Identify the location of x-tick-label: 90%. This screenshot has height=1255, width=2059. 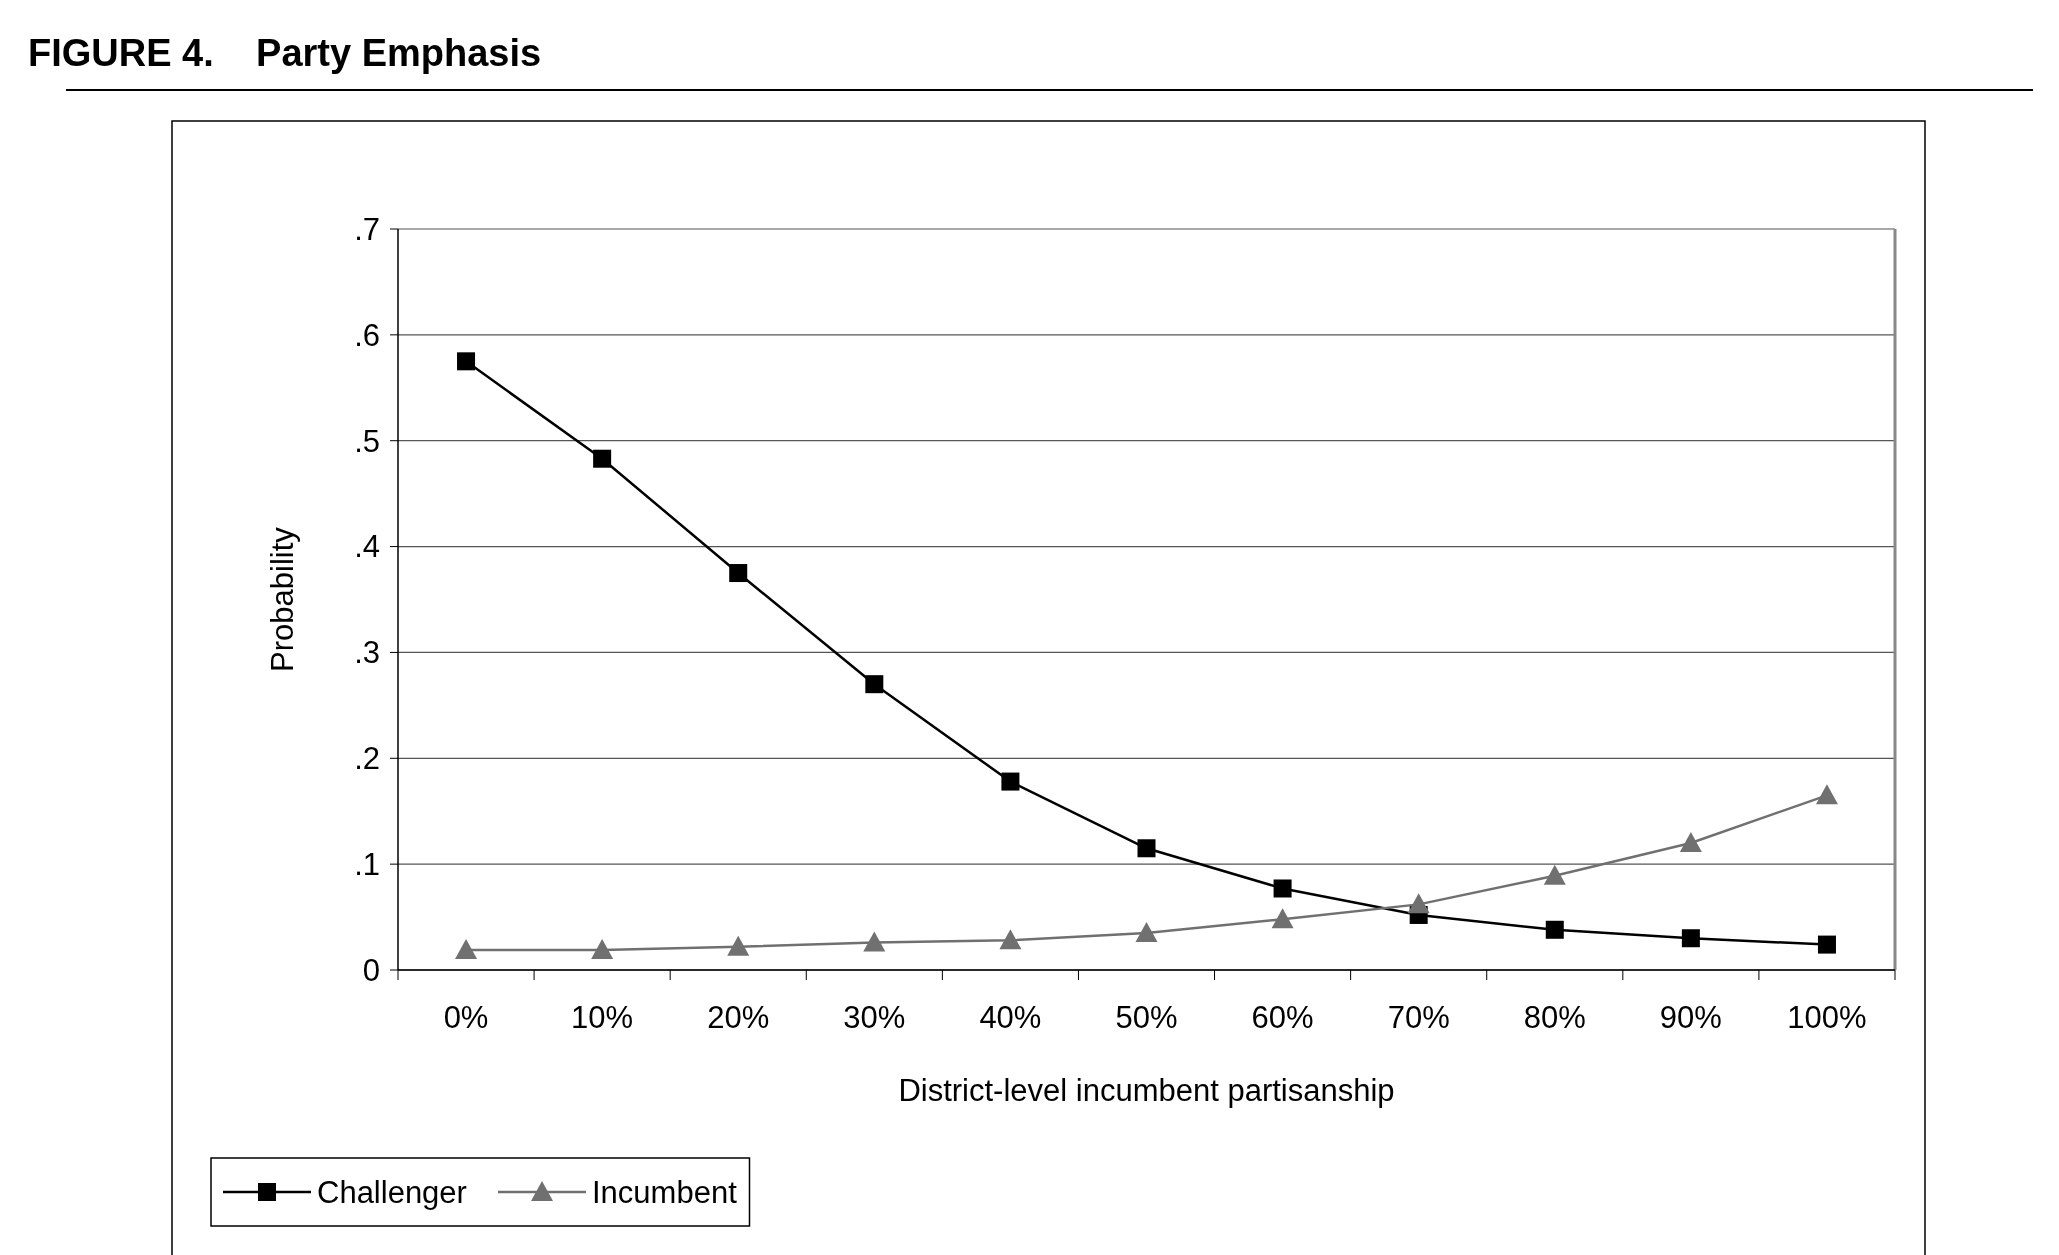
(1690, 1017).